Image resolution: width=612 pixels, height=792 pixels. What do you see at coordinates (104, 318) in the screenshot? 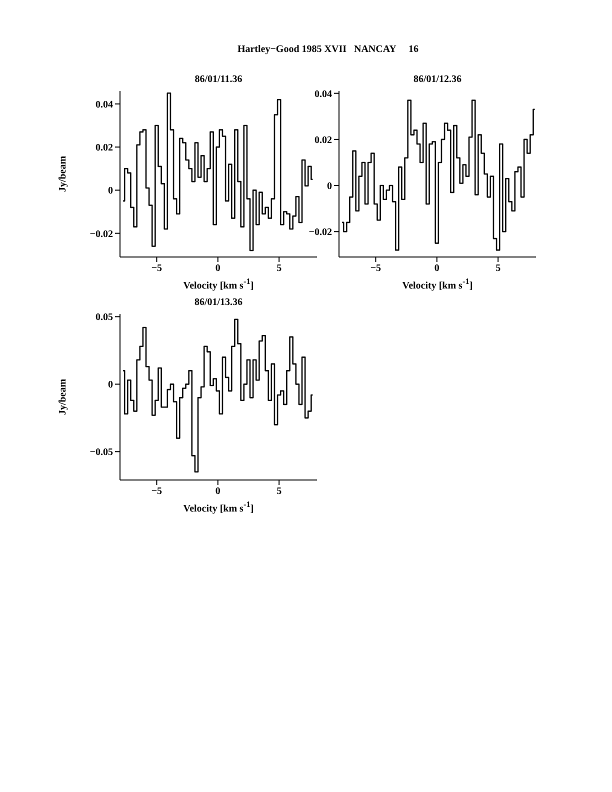
I see `y-tick-label: 0.05` at bounding box center [104, 318].